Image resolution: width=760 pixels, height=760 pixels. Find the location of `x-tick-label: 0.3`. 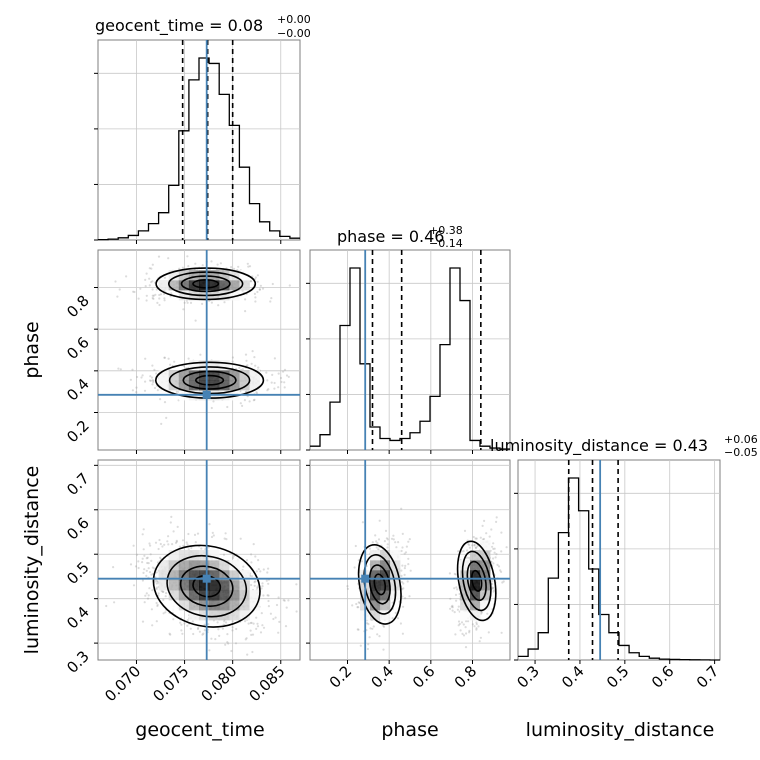

x-tick-label: 0.3 is located at coordinates (528, 677).